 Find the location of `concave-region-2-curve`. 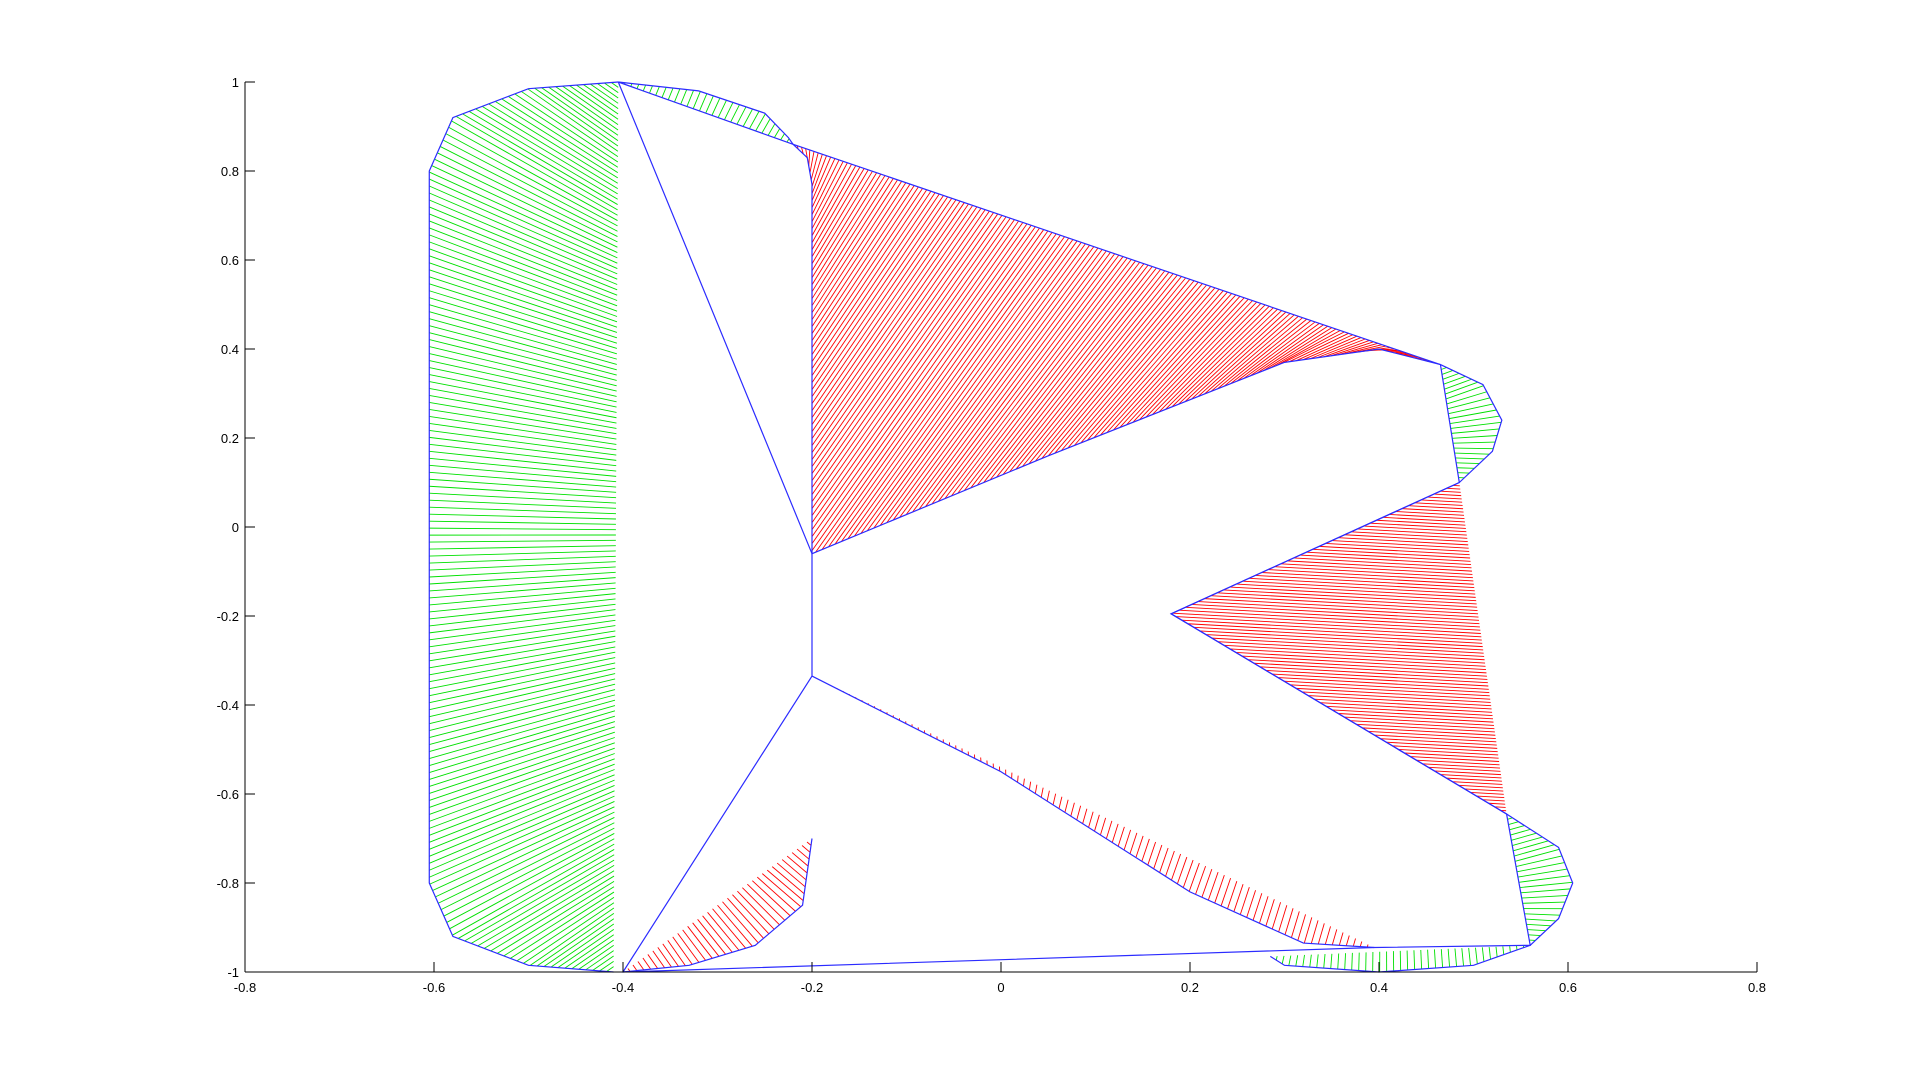

concave-region-2-curve is located at coordinates (1093, 812).